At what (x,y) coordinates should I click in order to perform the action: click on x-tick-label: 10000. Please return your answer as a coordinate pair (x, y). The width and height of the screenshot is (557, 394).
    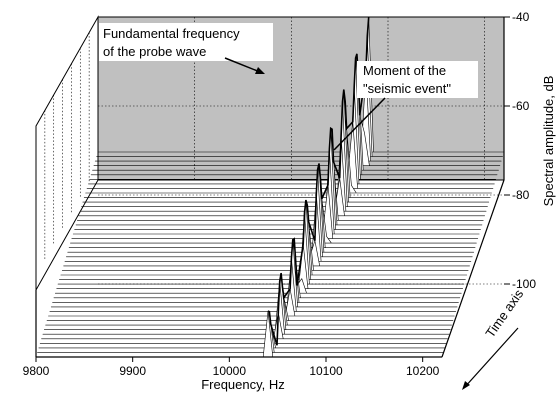
    Looking at the image, I should click on (230, 371).